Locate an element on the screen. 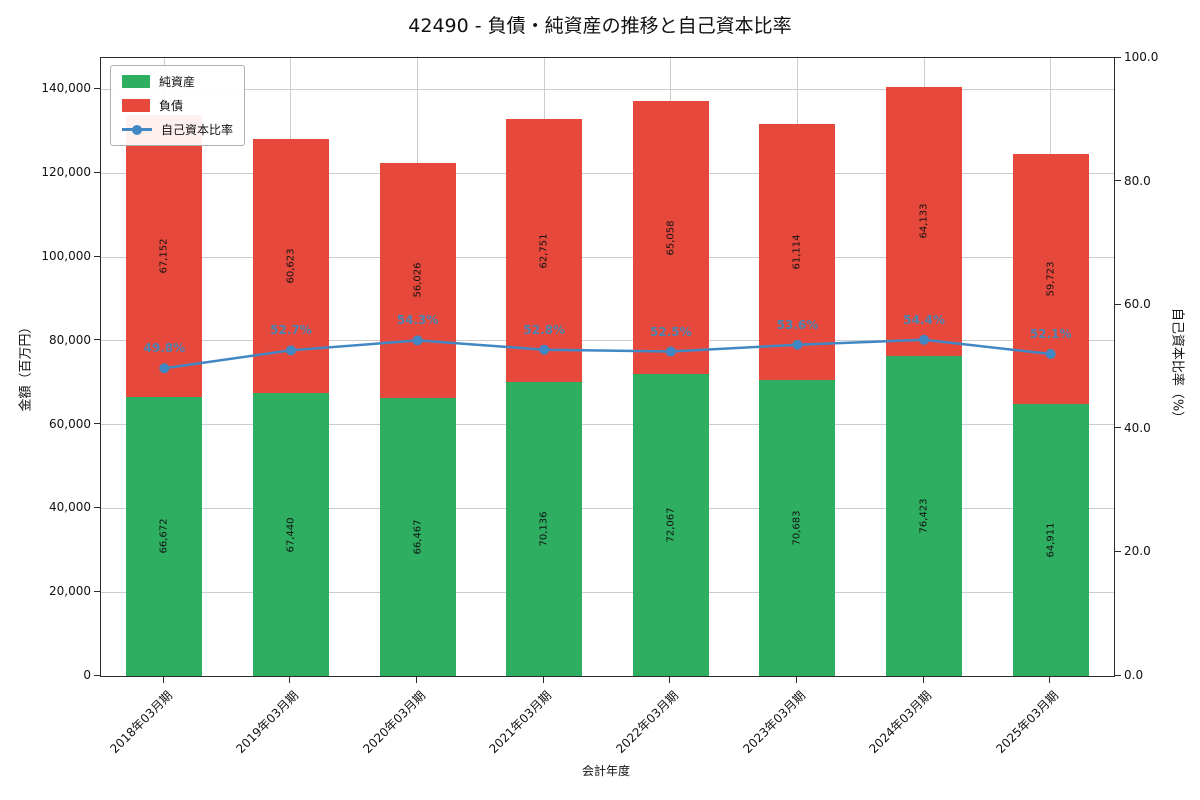 The height and width of the screenshot is (800, 1200). right-axis-tick-label: 0.0 is located at coordinates (1134, 675).